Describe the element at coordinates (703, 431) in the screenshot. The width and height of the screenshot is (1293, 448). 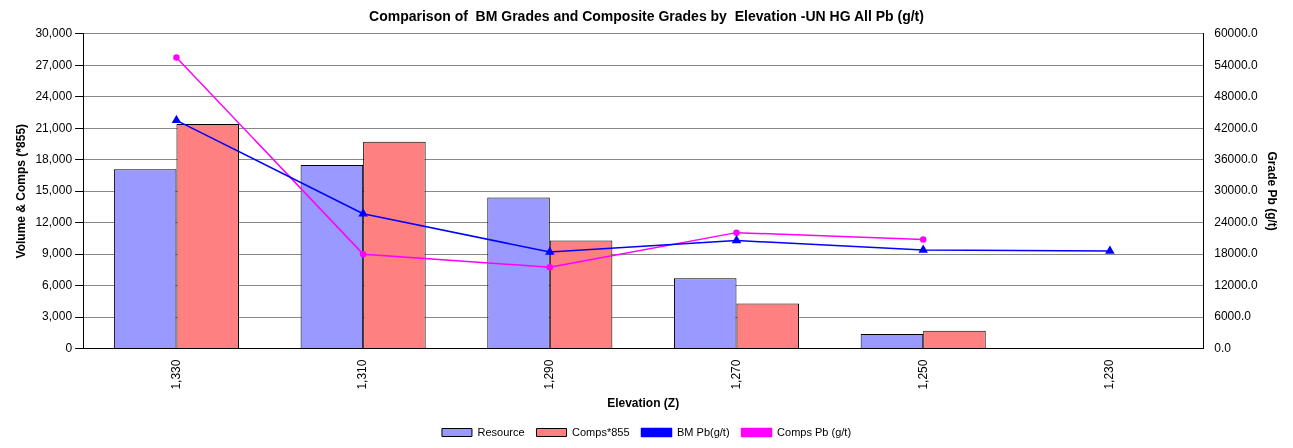
I see `legend-label: BM Pb(g/t)` at that location.